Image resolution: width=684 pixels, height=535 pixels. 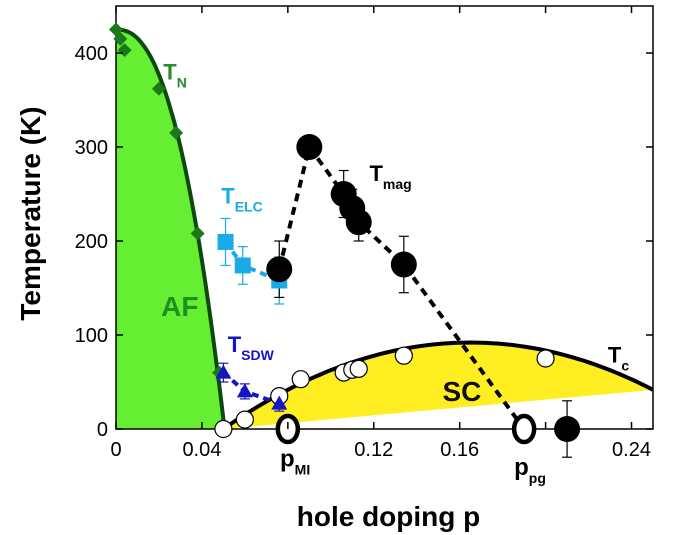 I want to click on y-axis-title: Temperature (K), so click(x=30, y=213).